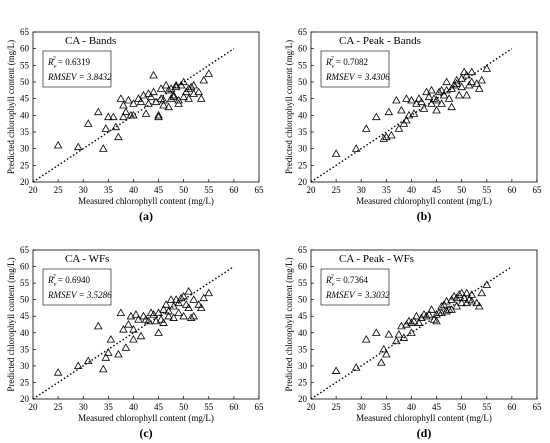  I want to click on y-tick-label: 65, so click(25, 32).